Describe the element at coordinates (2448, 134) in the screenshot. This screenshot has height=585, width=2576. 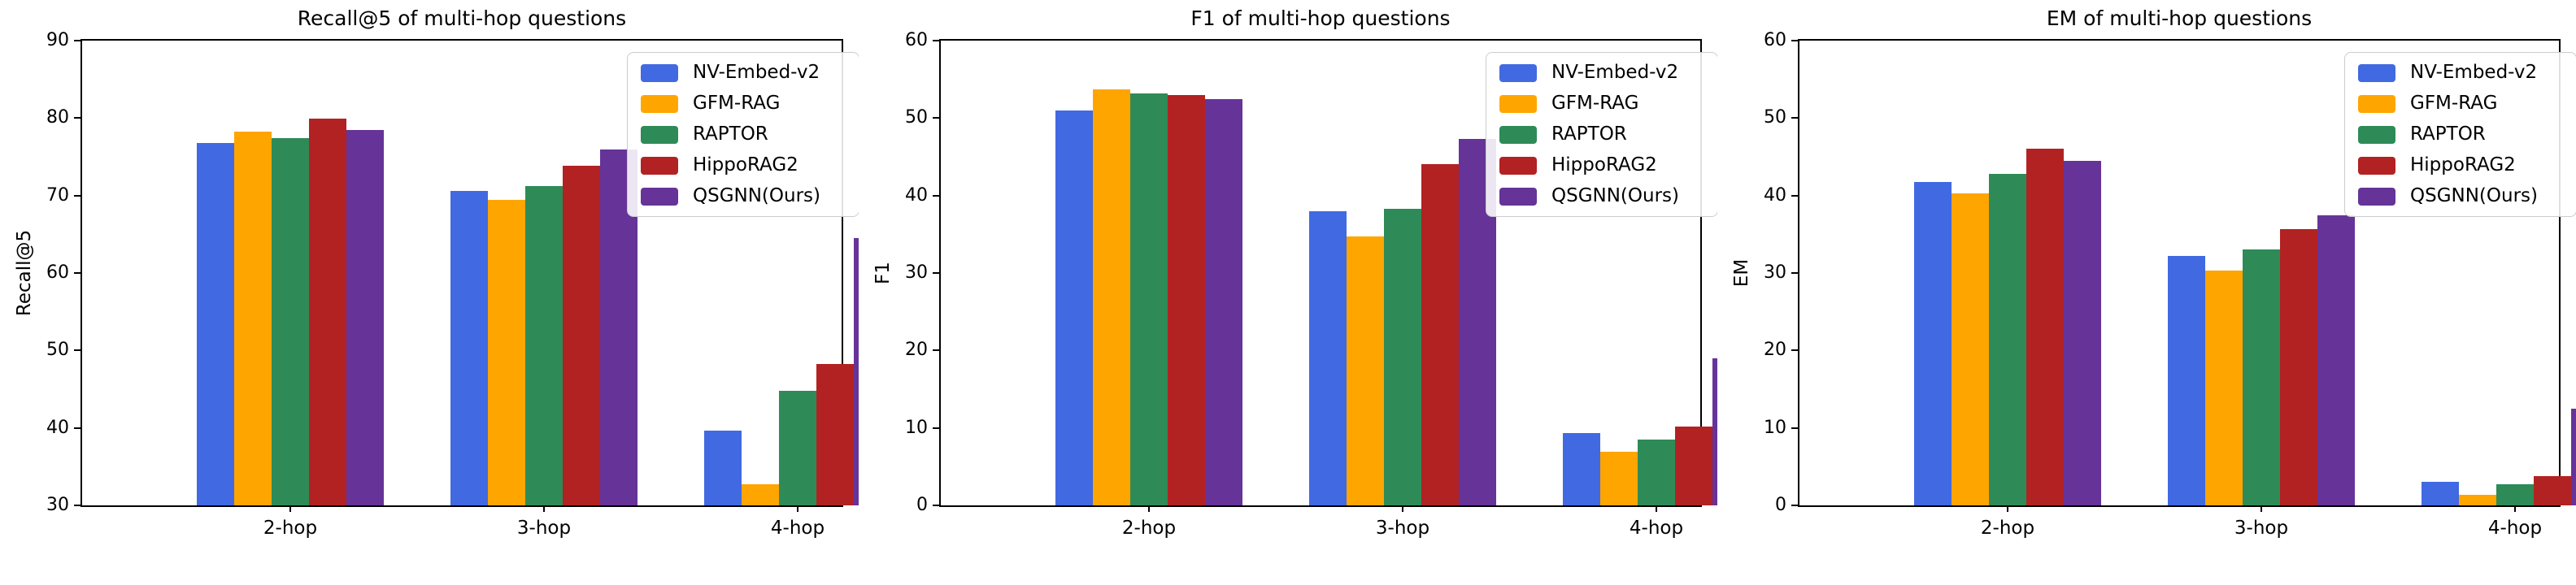
I see `legend-label: RAPTOR` at that location.